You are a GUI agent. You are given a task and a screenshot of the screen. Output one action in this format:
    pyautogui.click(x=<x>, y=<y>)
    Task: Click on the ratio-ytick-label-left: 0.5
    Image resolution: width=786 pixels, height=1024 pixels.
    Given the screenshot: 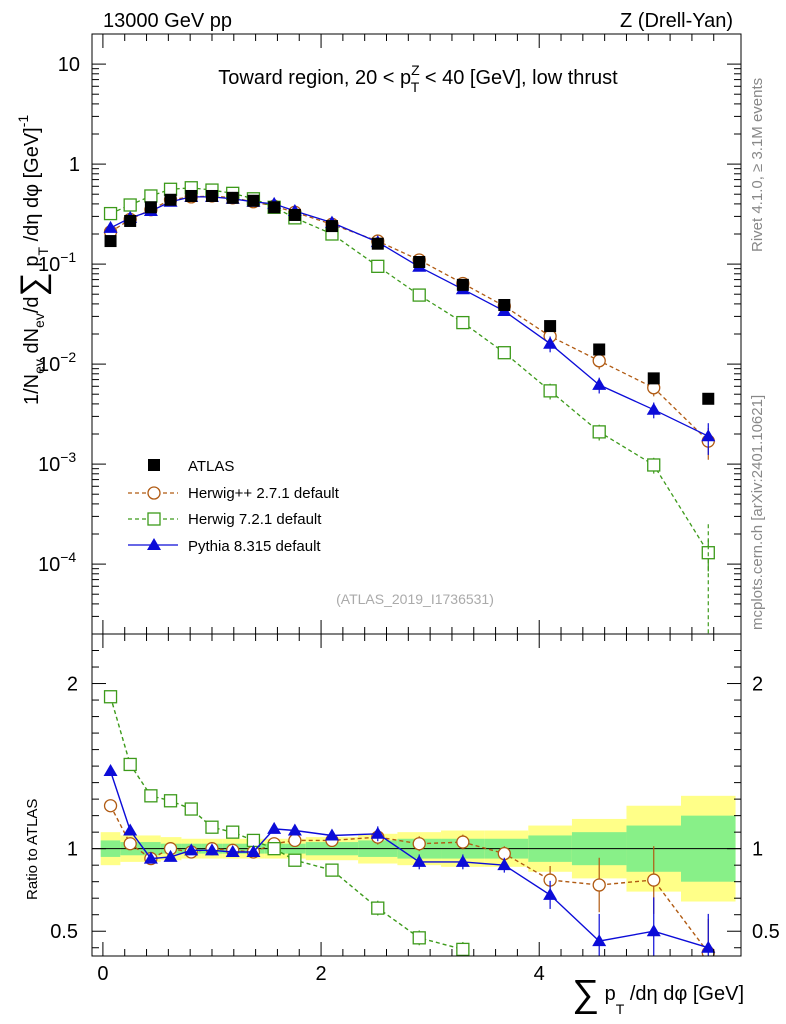 What is the action you would take?
    pyautogui.click(x=64, y=932)
    